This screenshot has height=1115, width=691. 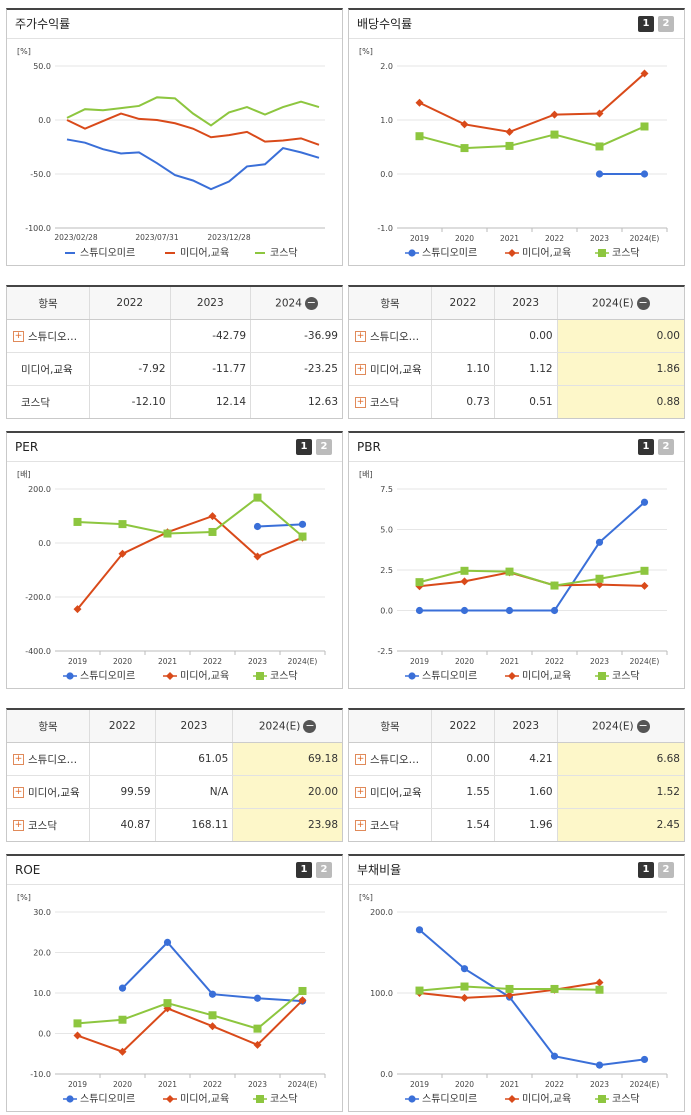 What do you see at coordinates (193, 726) in the screenshot?
I see `column-header: 2023` at bounding box center [193, 726].